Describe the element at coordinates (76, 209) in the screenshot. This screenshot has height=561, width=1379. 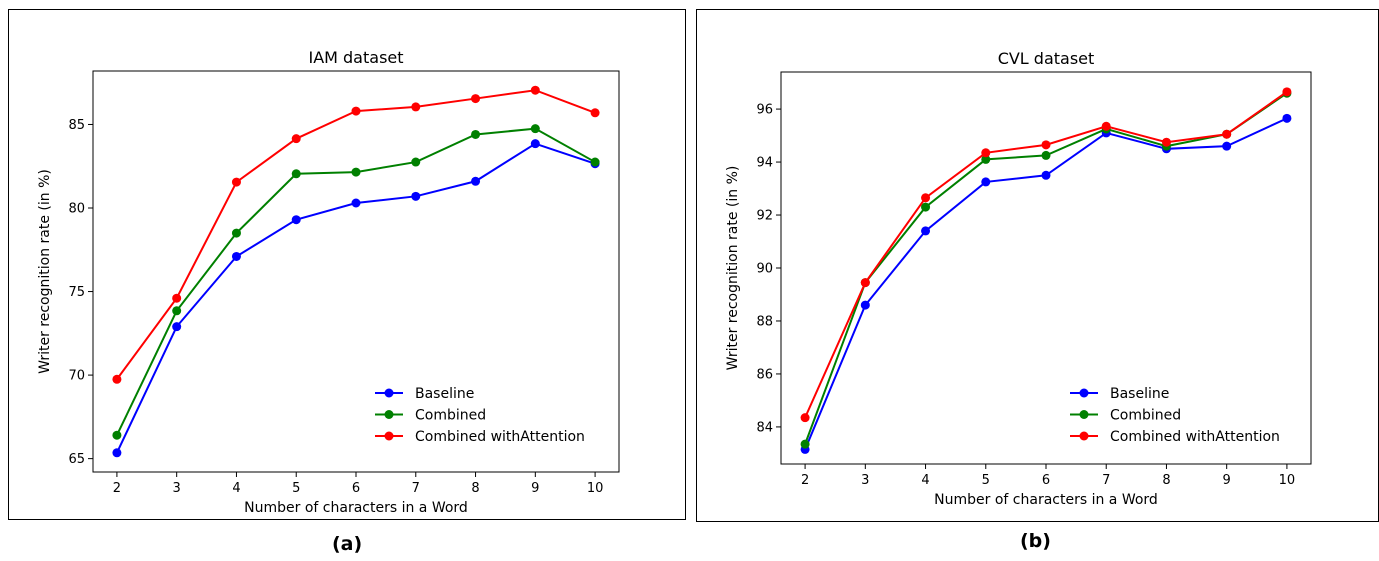
I see `y-tick-label: 80` at that location.